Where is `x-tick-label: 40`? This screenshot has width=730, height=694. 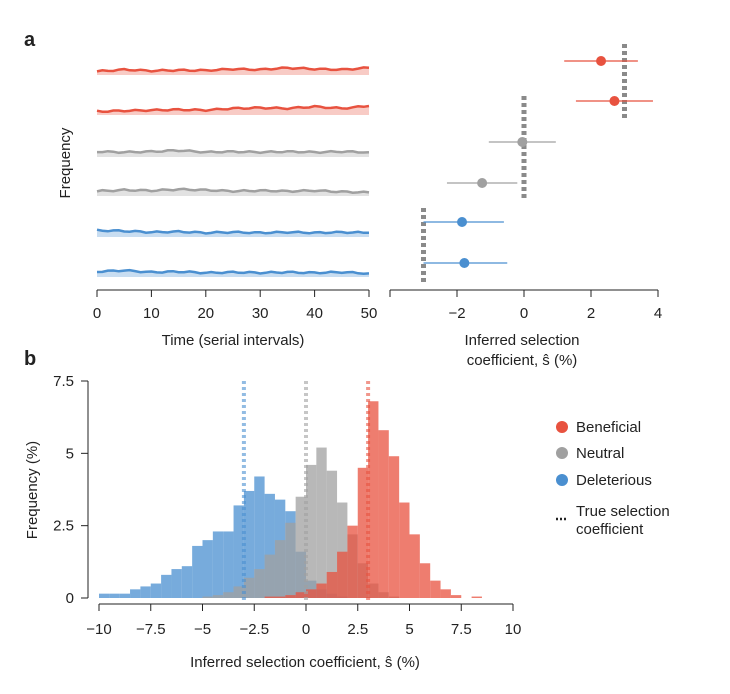 x-tick-label: 40 is located at coordinates (314, 313).